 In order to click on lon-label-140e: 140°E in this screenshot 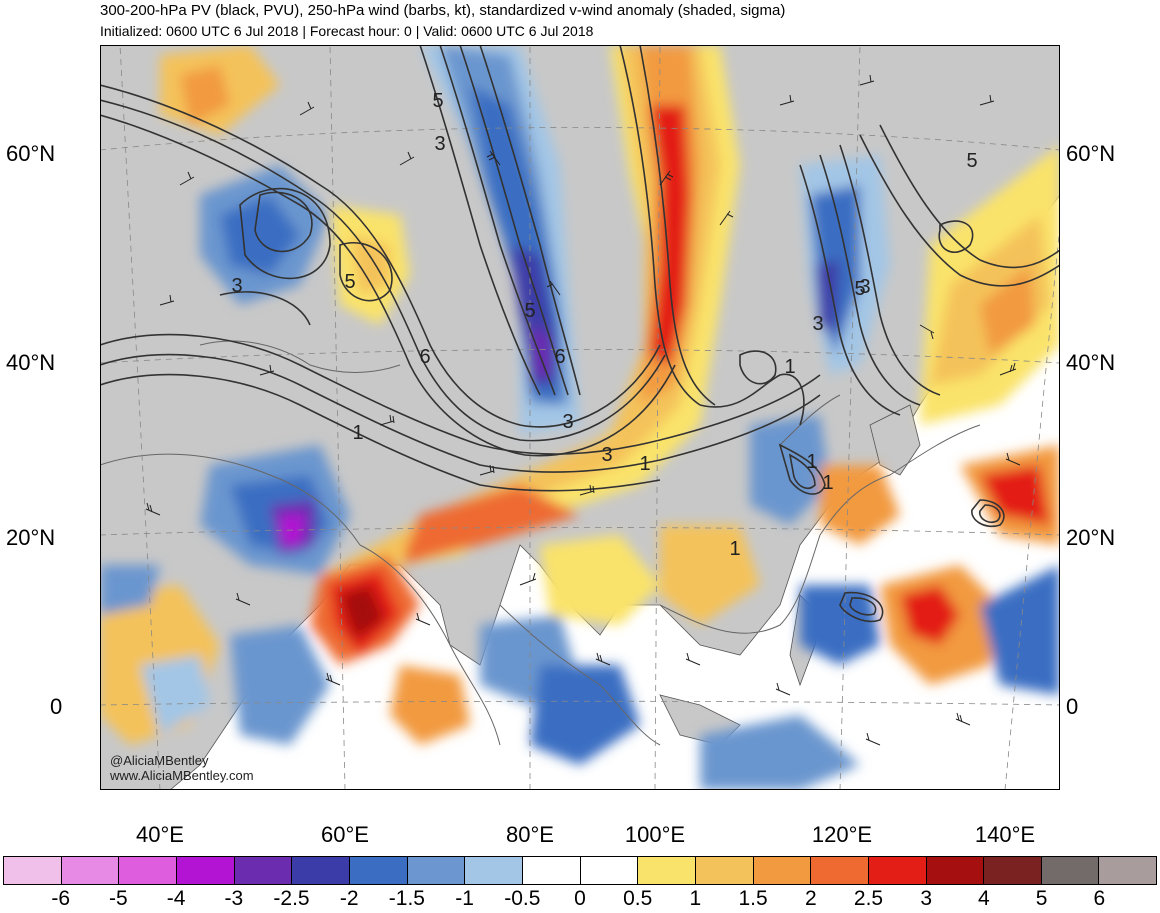, I will do `click(1005, 834)`.